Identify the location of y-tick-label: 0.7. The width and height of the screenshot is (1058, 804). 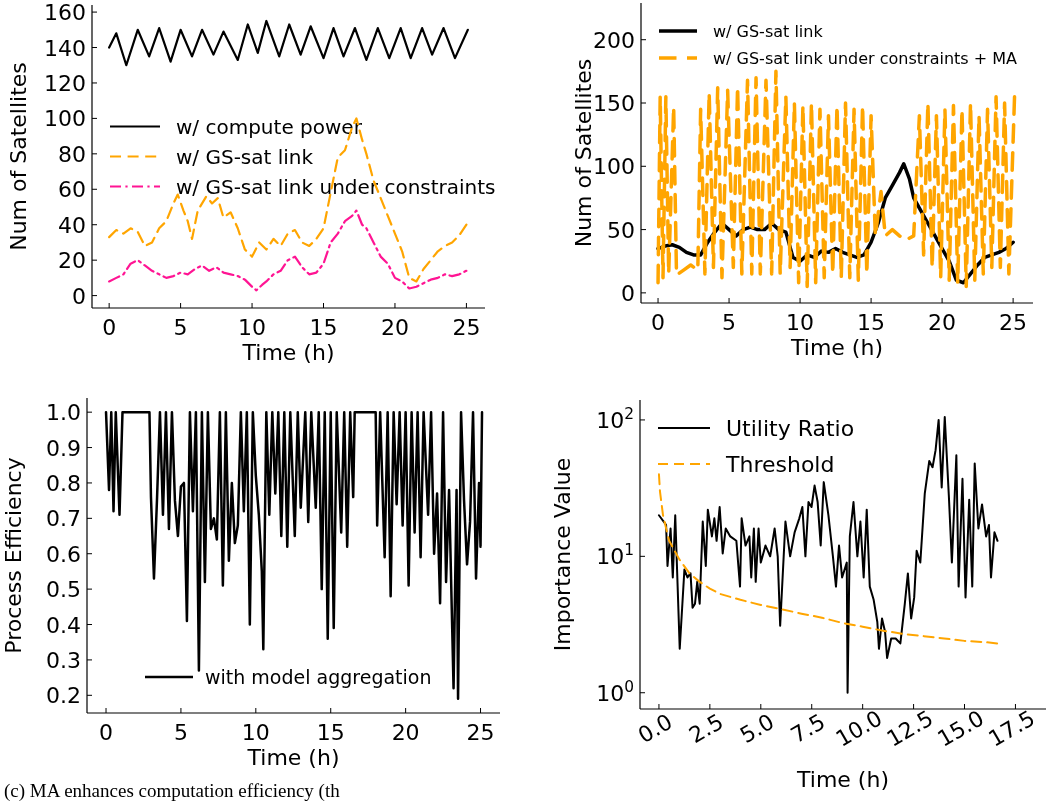
(63, 519).